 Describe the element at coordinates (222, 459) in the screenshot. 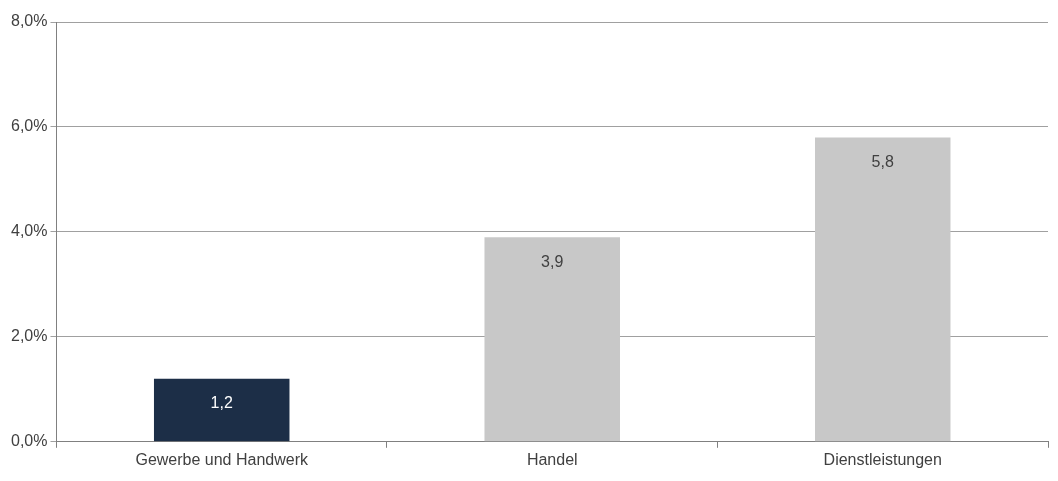

I see `x-tick-label: Gewerbe und Handwerk` at that location.